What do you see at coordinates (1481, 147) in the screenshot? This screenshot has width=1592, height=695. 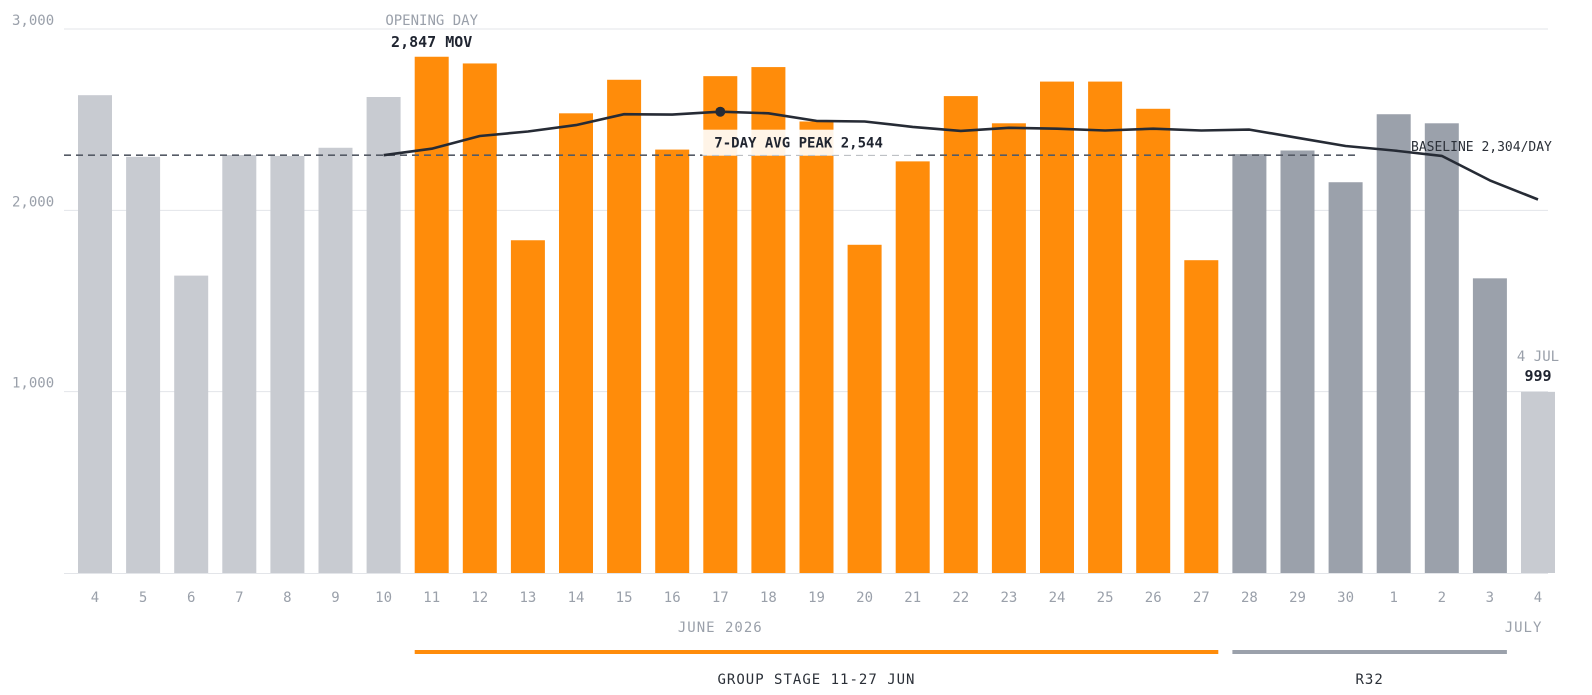 I see `baseline-label: BASELINE 2,304/DAY` at bounding box center [1481, 147].